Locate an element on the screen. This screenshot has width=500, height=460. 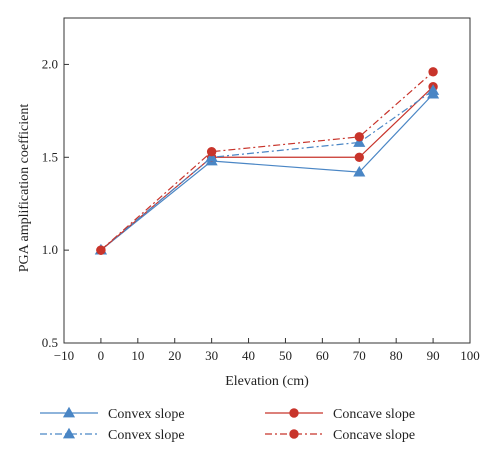
y-axis-label: PGA amplification coefficient is located at coordinates (24, 188).